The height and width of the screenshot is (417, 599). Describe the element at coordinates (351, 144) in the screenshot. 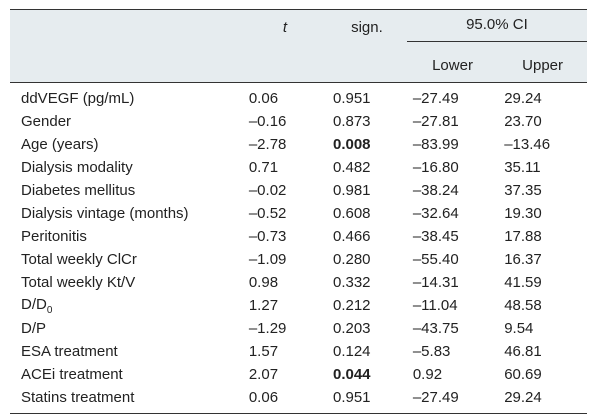

I see `cell-sign: 0.008` at that location.